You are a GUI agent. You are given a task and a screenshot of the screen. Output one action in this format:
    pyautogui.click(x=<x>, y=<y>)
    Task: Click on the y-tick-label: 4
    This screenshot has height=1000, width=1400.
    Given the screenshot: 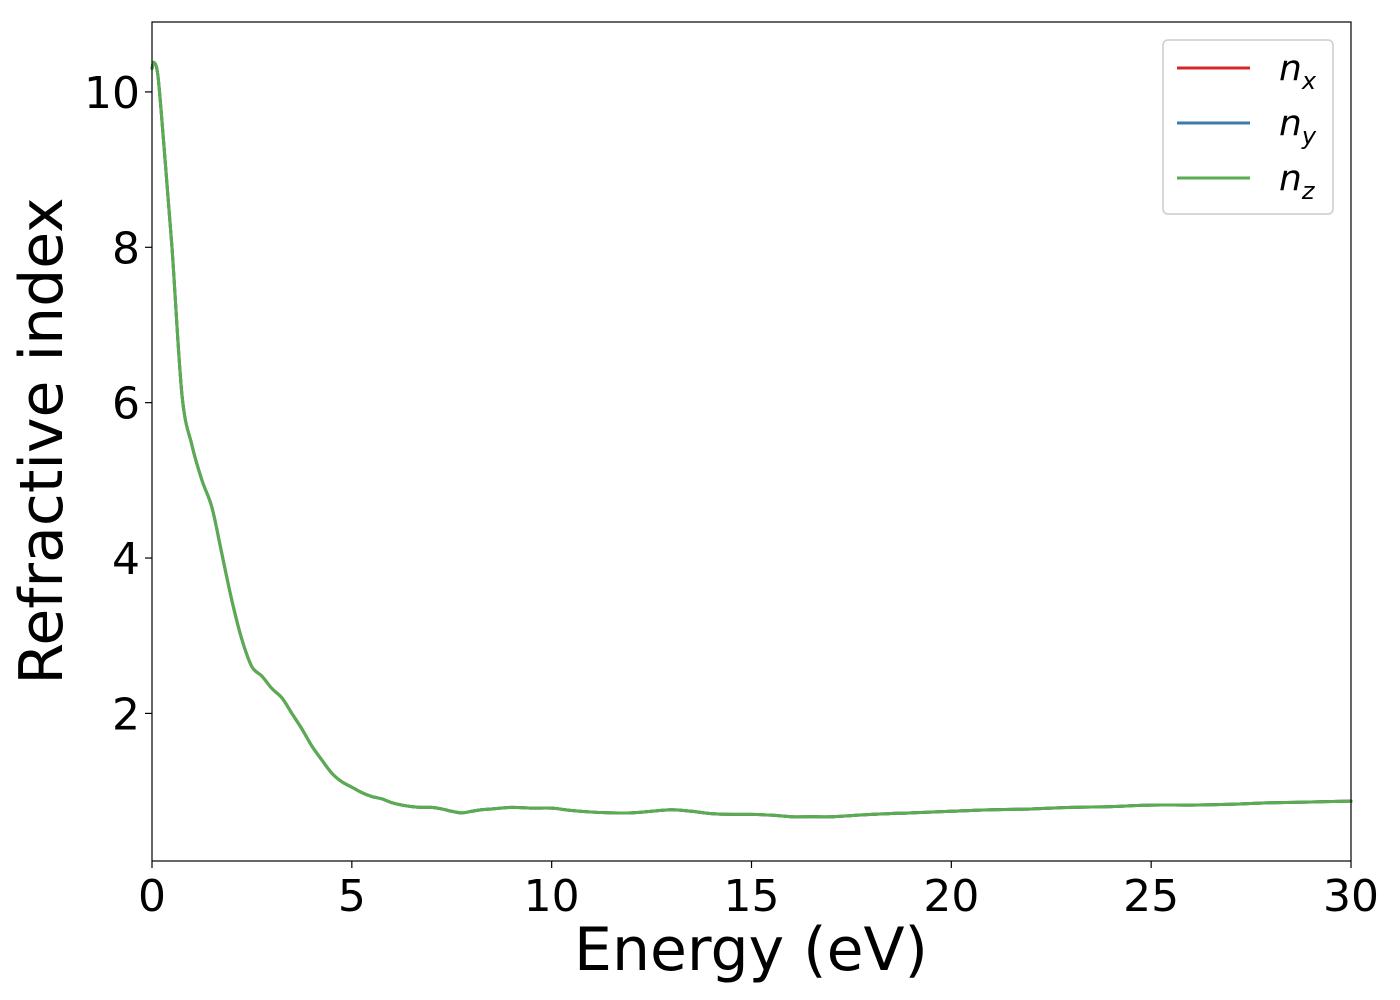 What is the action you would take?
    pyautogui.click(x=126, y=559)
    